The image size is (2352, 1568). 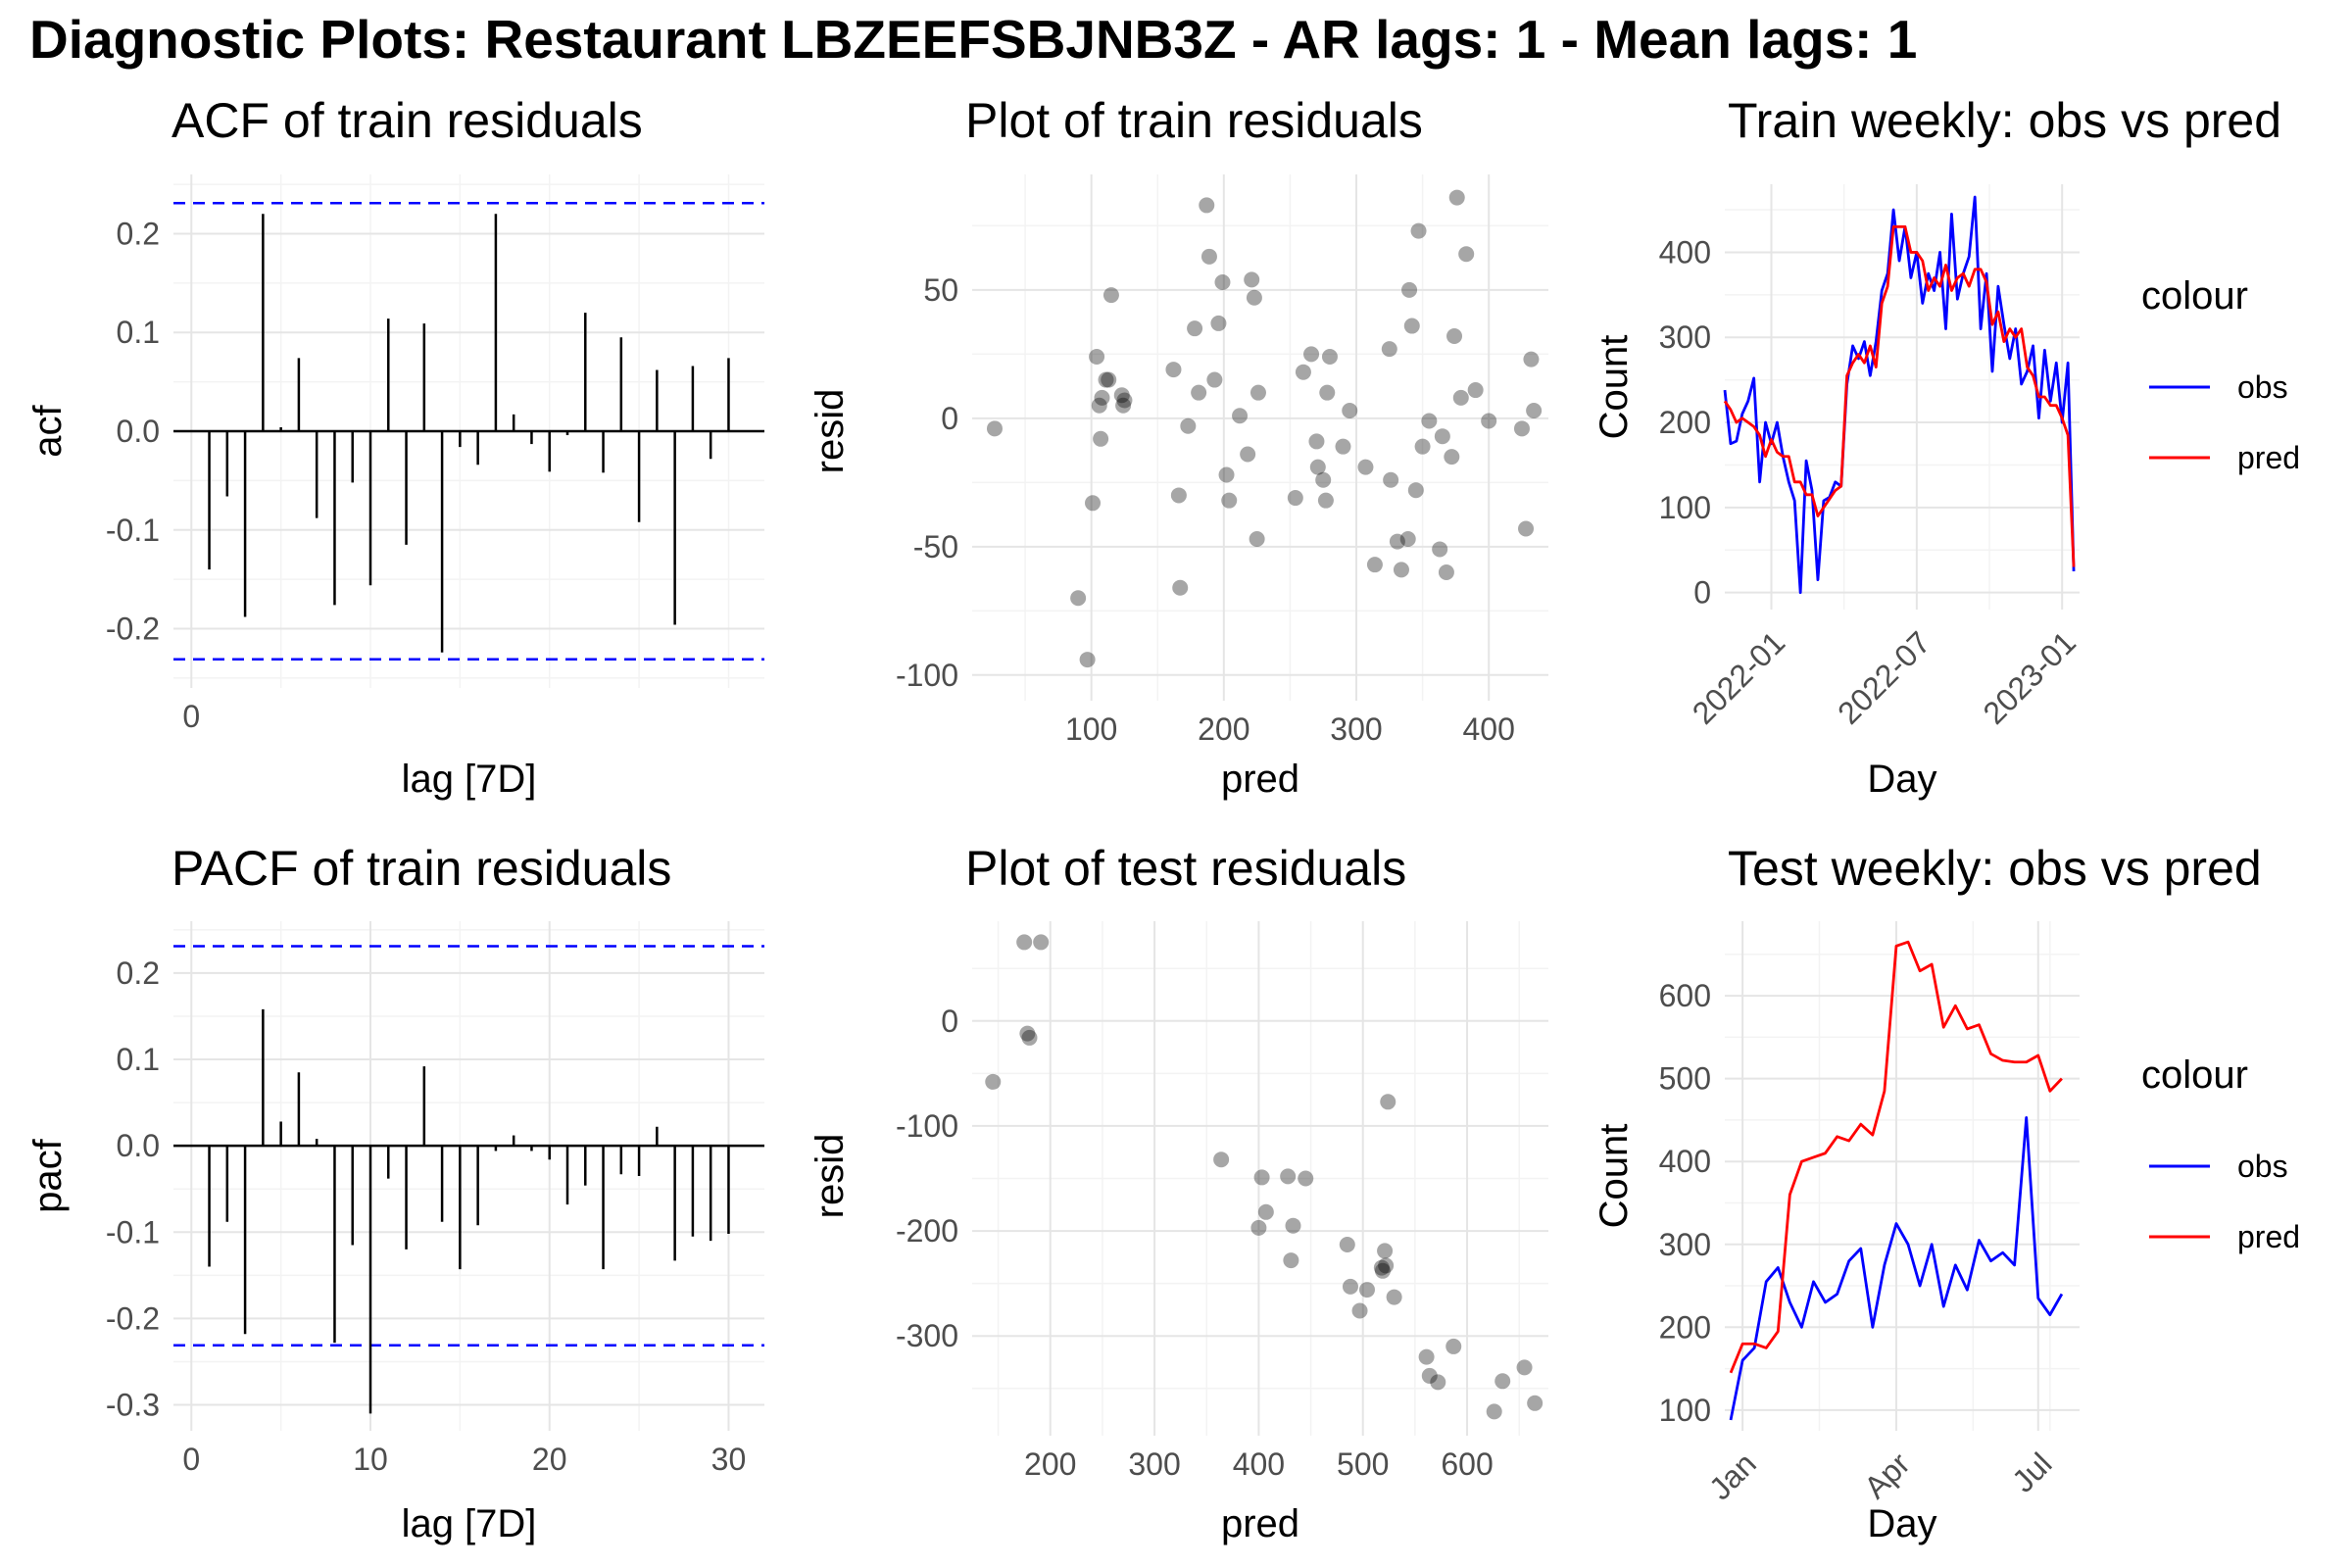 What do you see at coordinates (1614, 1176) in the screenshot?
I see `y-axis-label: Count` at bounding box center [1614, 1176].